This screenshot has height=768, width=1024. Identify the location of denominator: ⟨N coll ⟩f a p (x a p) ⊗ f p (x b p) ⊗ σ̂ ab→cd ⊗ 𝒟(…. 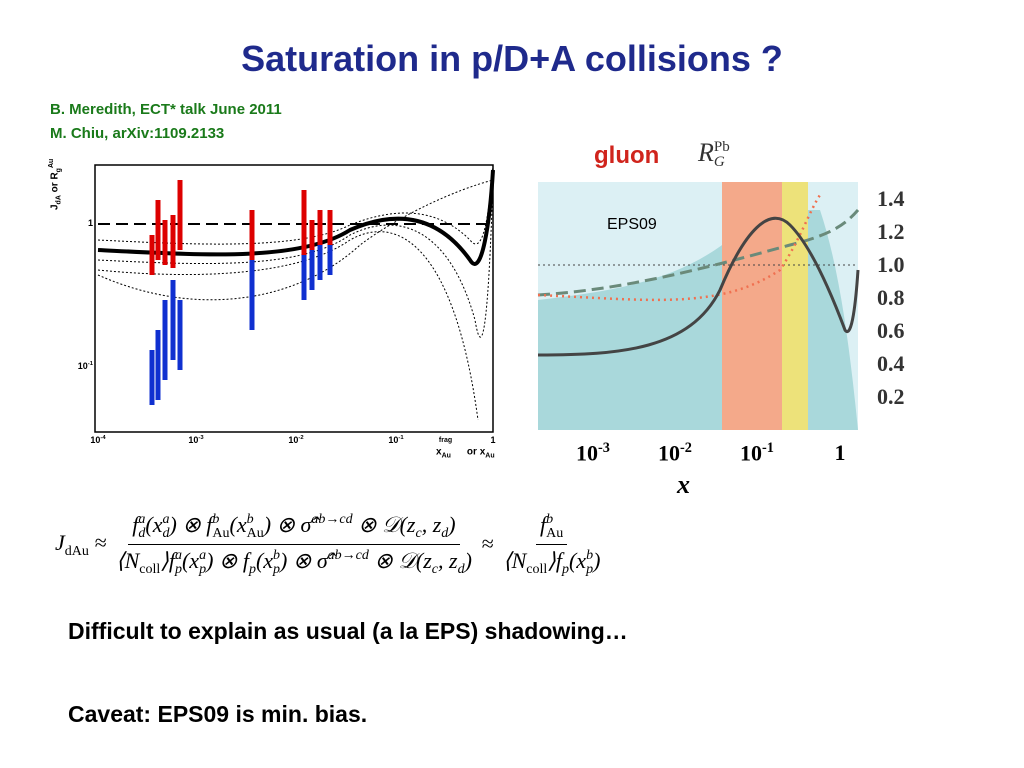
(294, 561).